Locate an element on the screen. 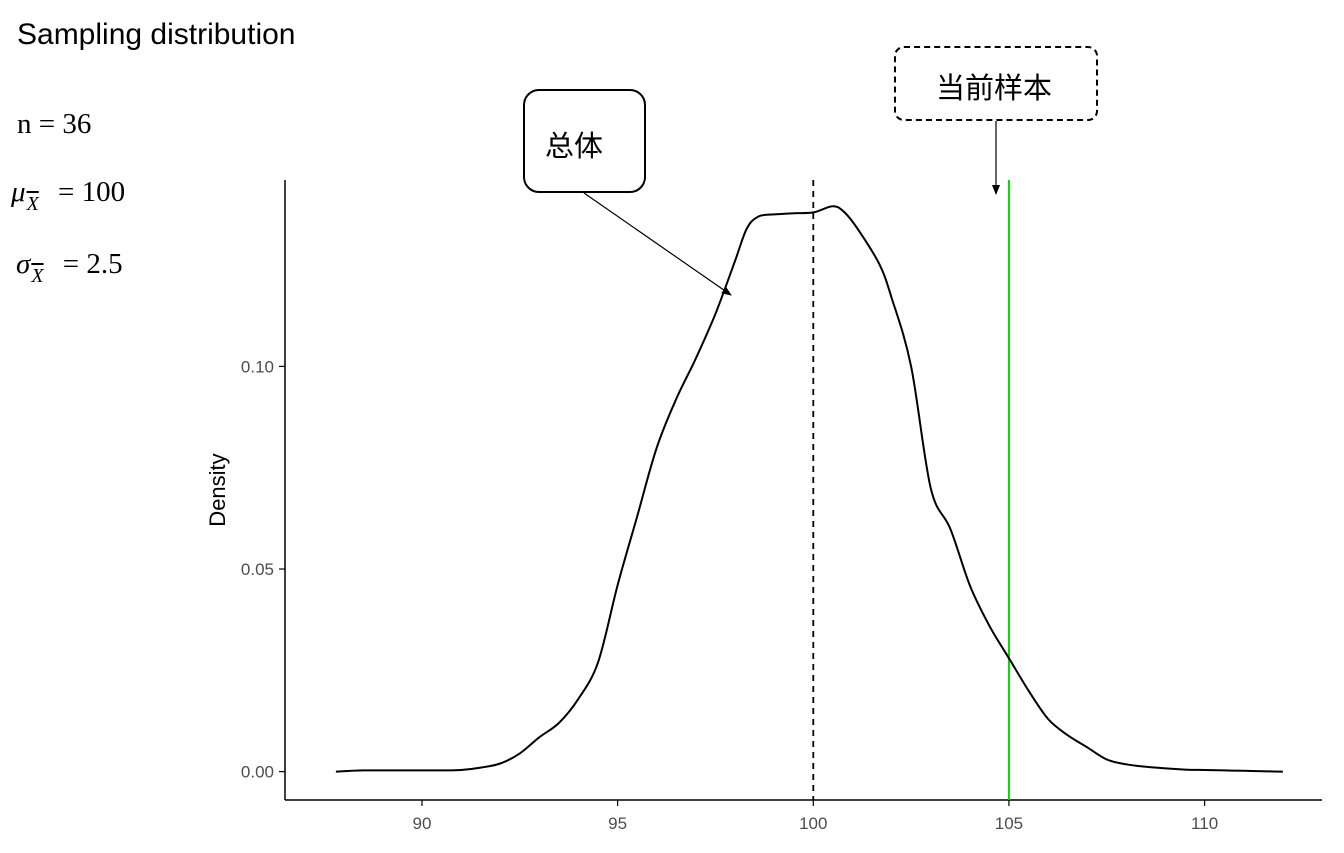  y-tick-label: 0.05 is located at coordinates (257, 569).